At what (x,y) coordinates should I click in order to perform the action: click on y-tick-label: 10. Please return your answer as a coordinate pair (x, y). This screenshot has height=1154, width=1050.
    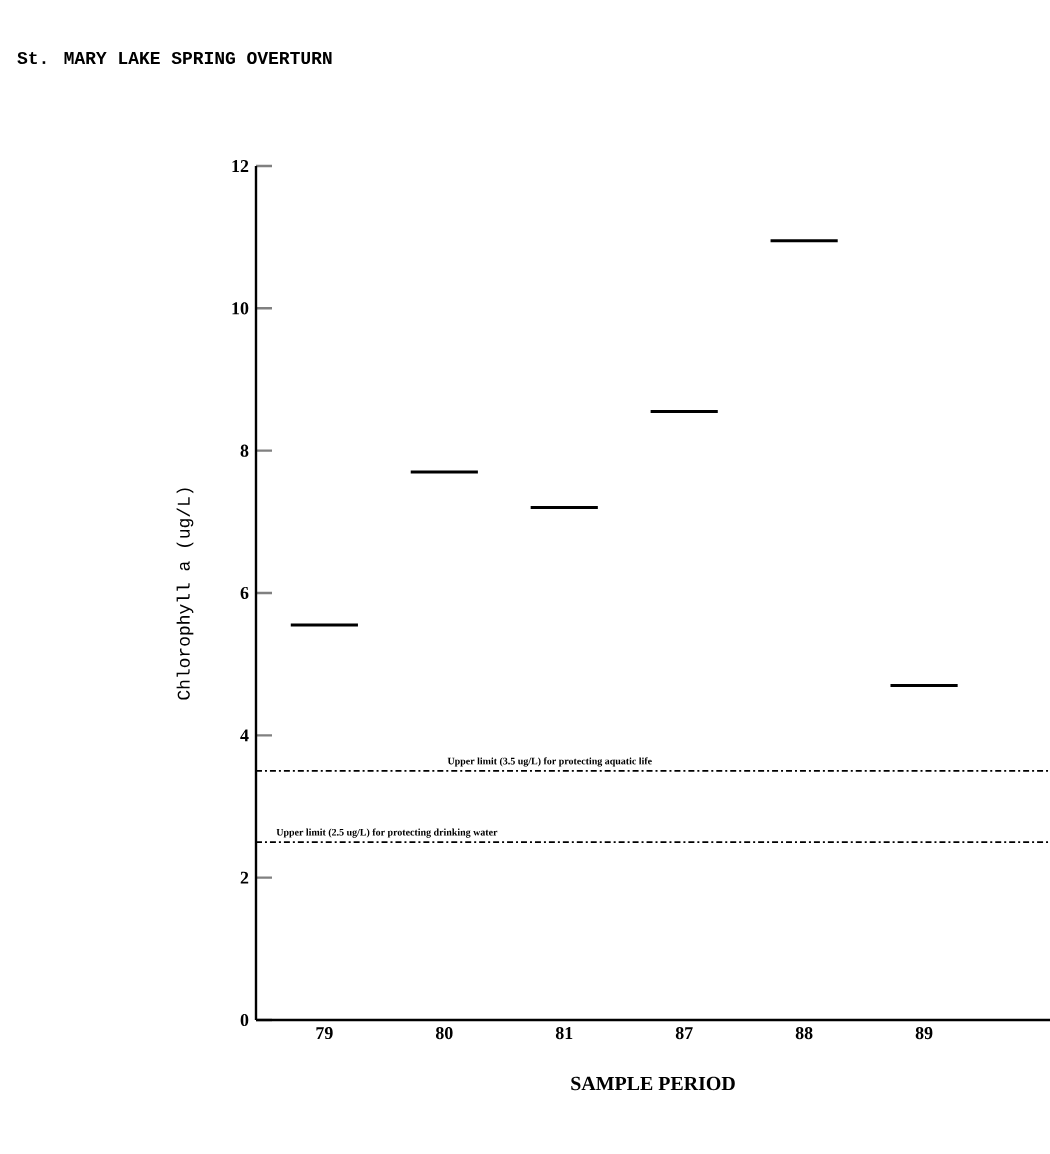
    Looking at the image, I should click on (240, 308).